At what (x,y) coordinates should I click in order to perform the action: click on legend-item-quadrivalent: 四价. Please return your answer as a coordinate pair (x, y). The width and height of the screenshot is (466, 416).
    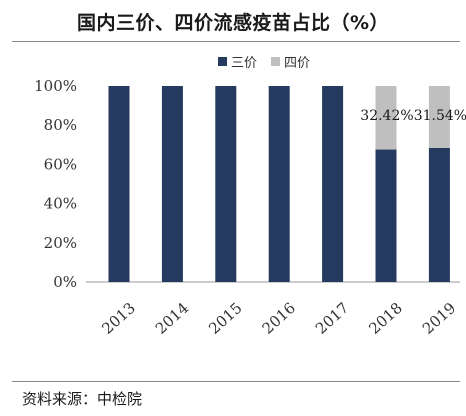
    Looking at the image, I should click on (290, 61).